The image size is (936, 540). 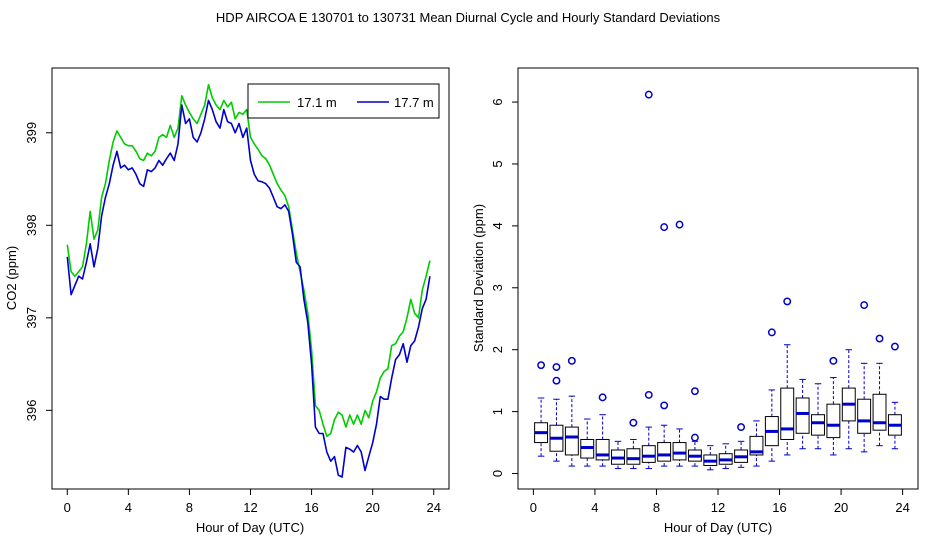 What do you see at coordinates (250, 507) in the screenshot?
I see `left-x-tick-label: 12` at bounding box center [250, 507].